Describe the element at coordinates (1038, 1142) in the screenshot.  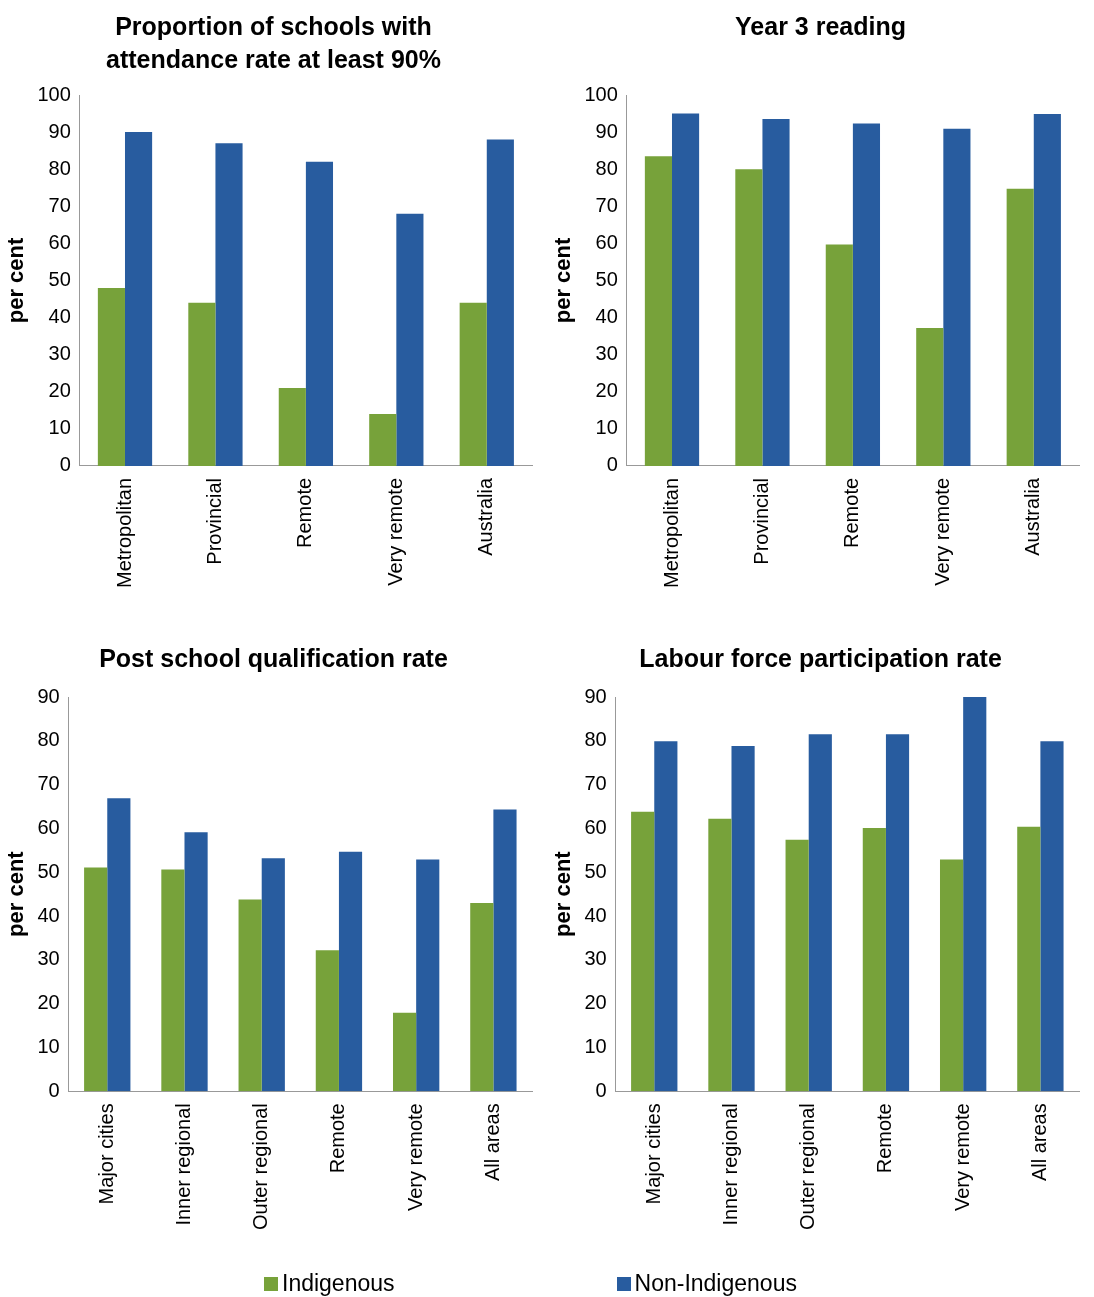
I see `x-tick-label: All areas` at that location.